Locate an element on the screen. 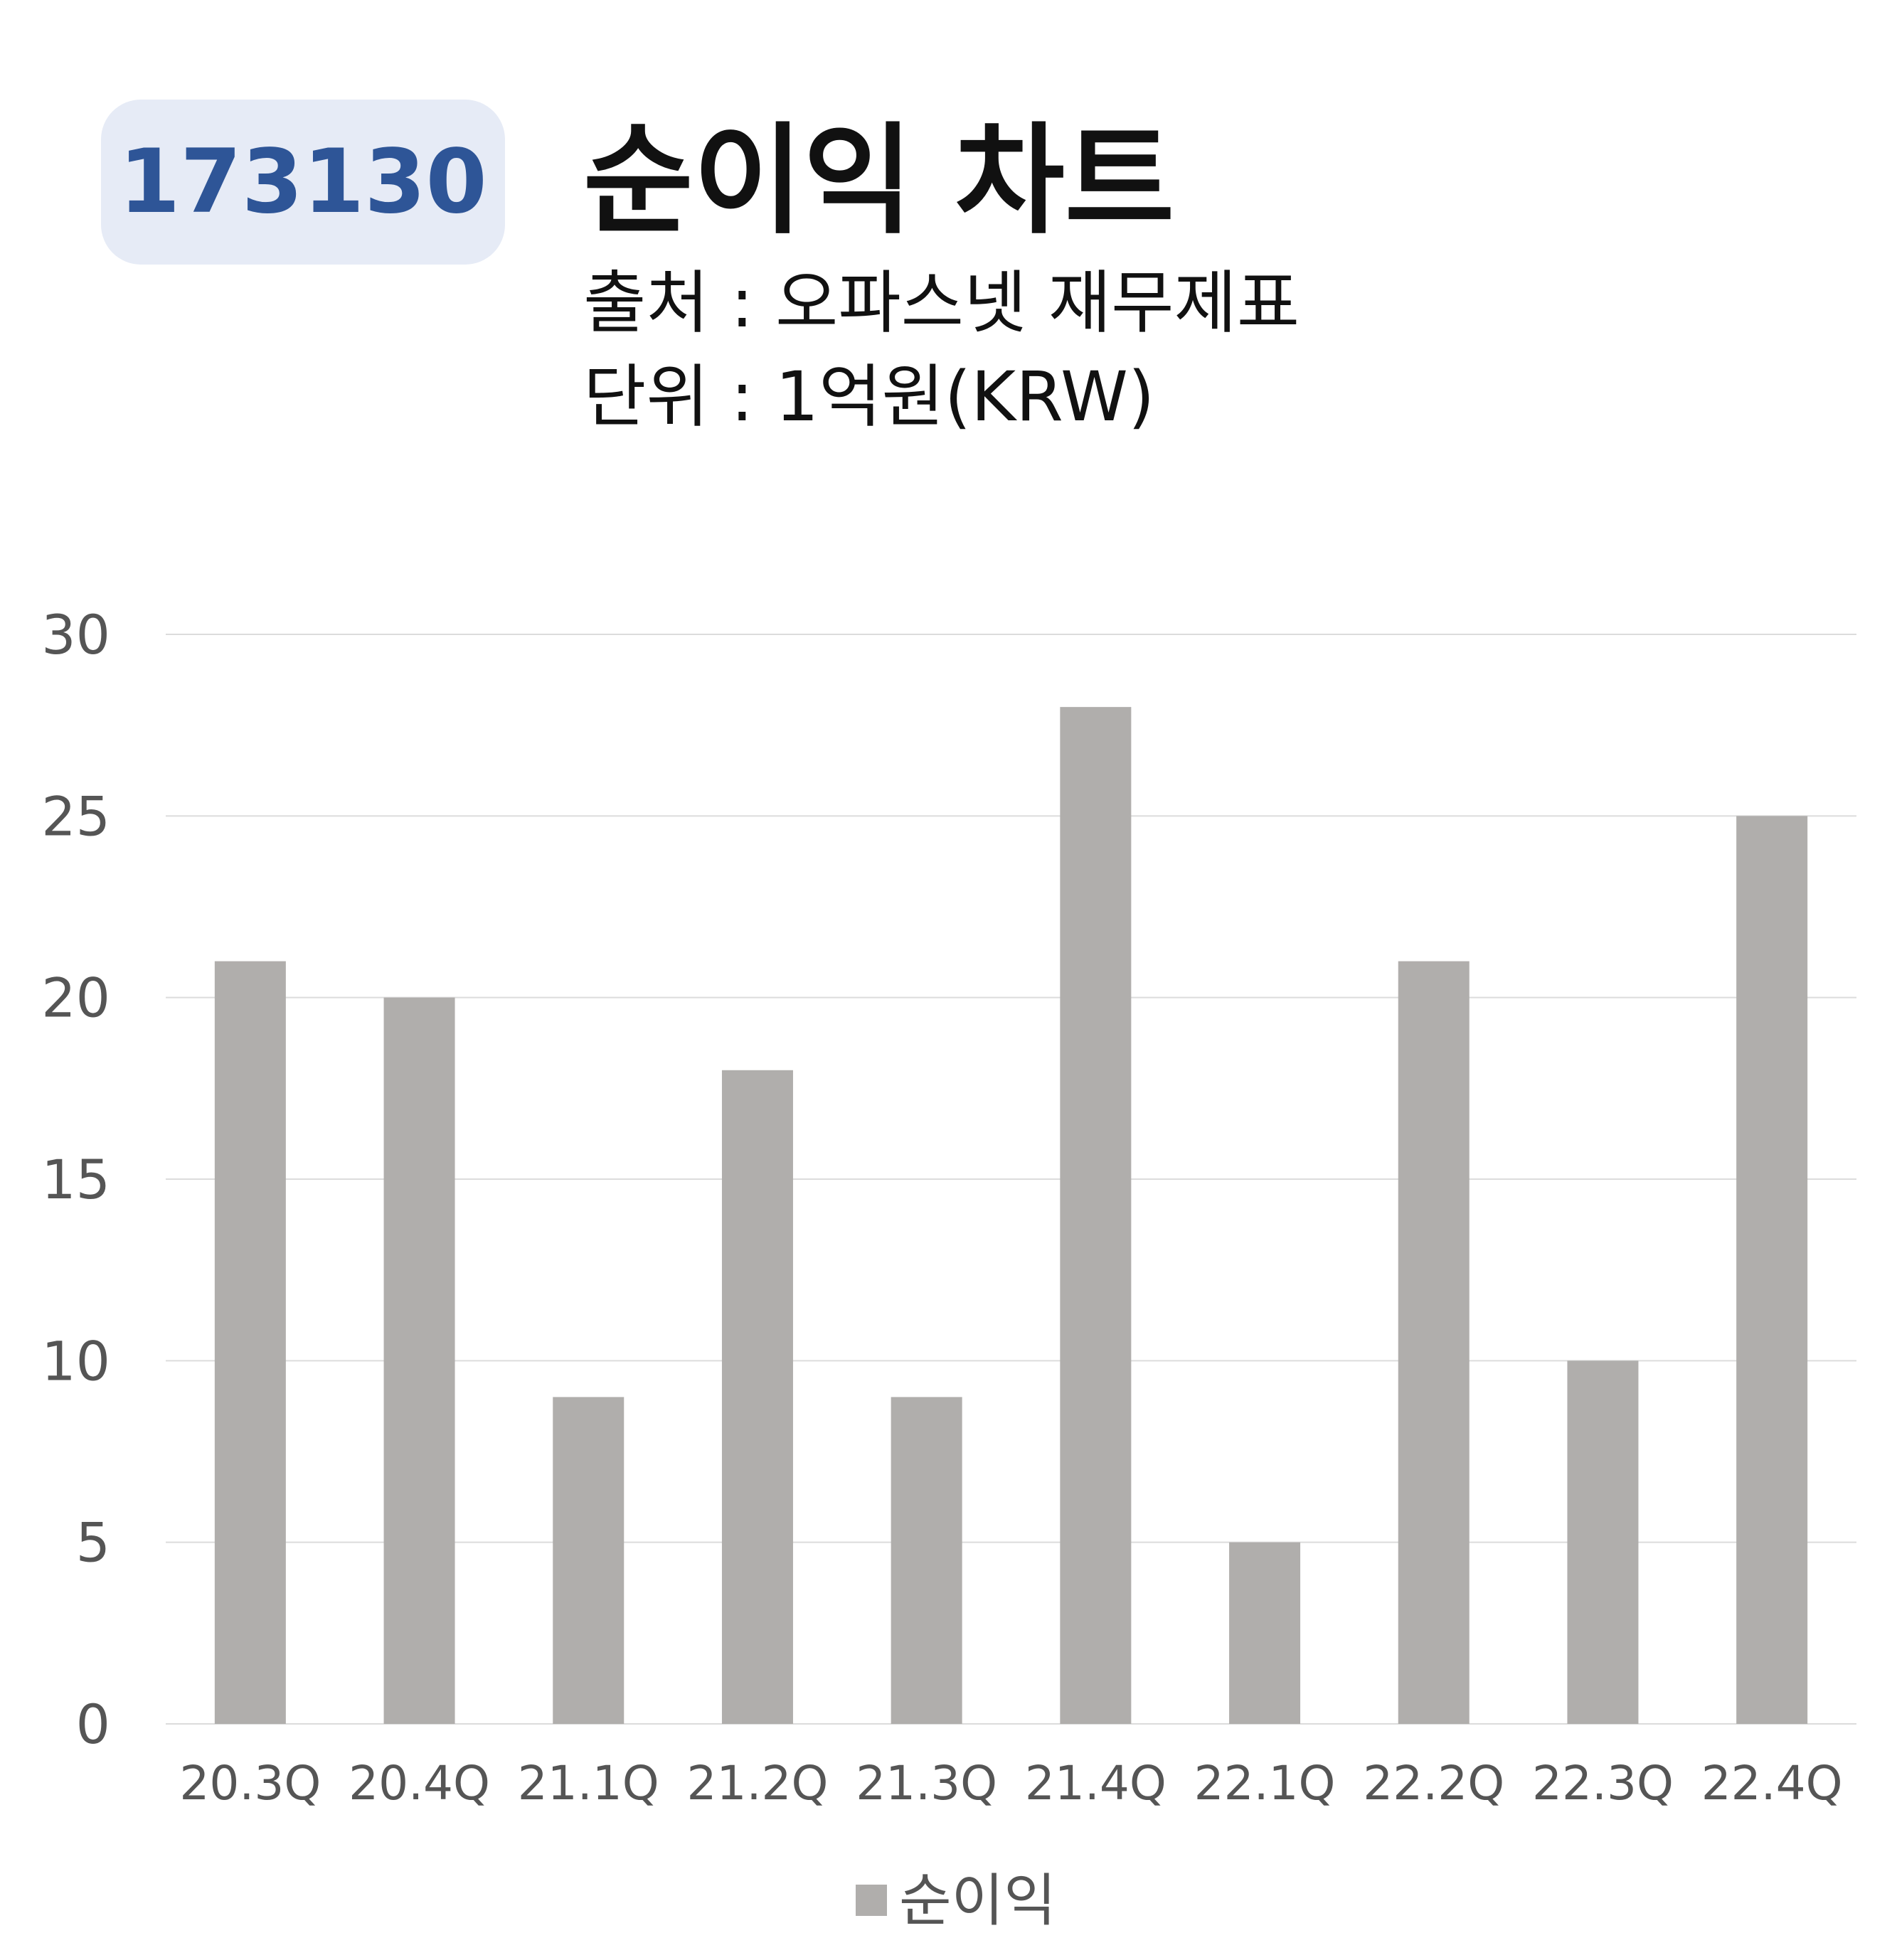 Image resolution: width=1897 pixels, height=1960 pixels. y-axis-ticks: 0 5 10 15 20 25 30 is located at coordinates (75, 1179).